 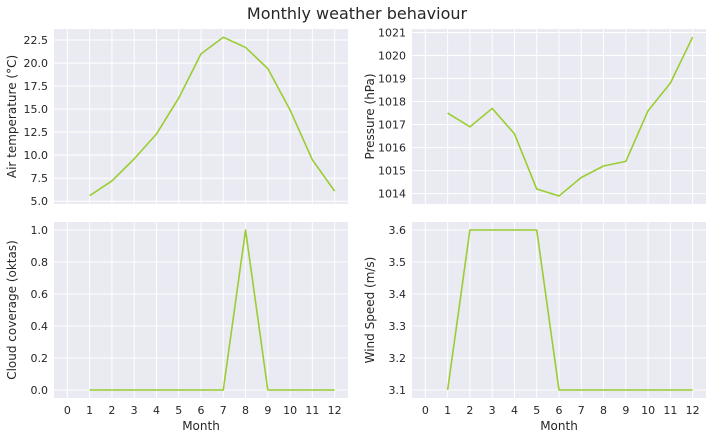 What do you see at coordinates (392, 79) in the screenshot?
I see `y-tick-label: 1019` at bounding box center [392, 79].